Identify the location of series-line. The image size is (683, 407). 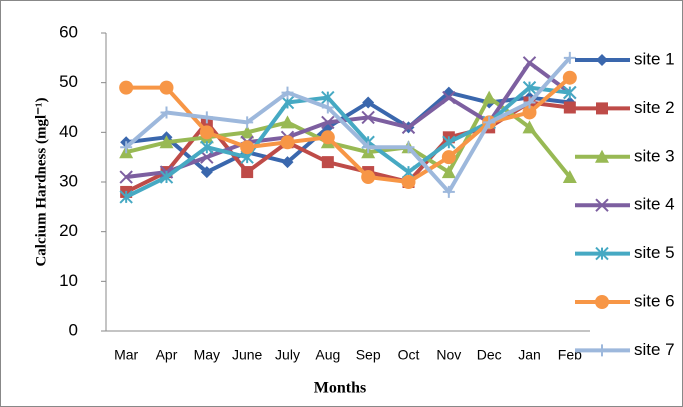
(348, 137).